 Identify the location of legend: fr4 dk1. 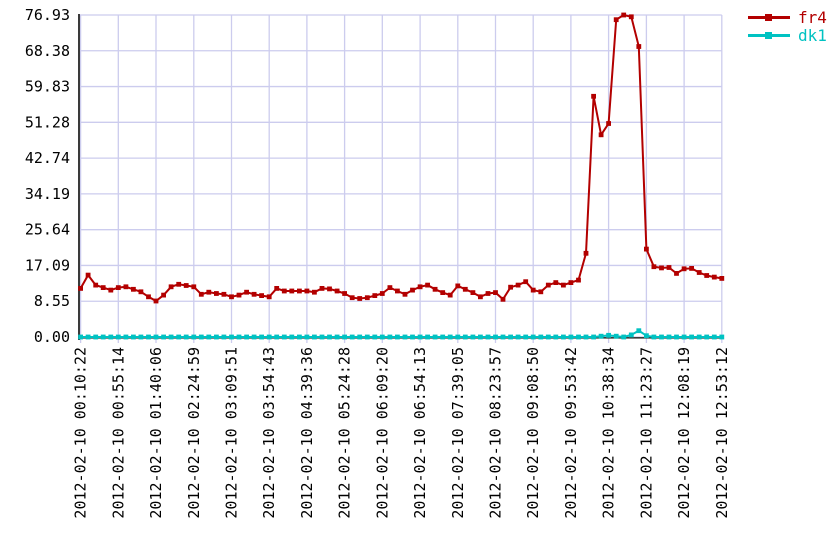
(787, 26).